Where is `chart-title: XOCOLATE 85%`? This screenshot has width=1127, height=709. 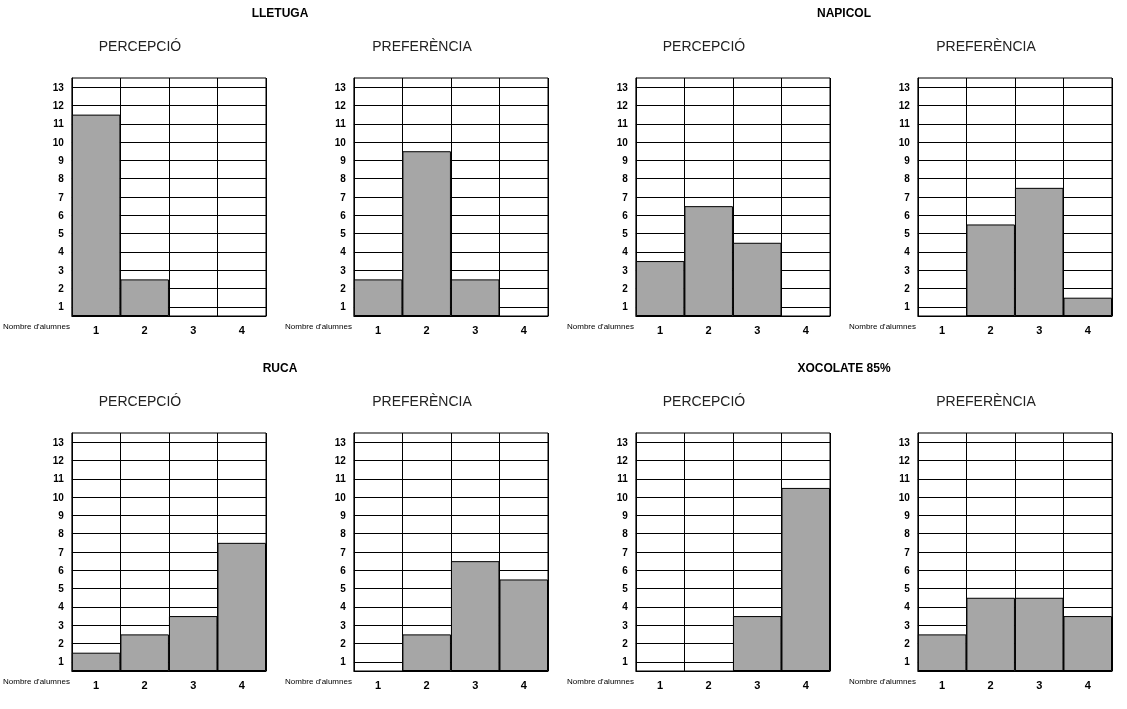
chart-title: XOCOLATE 85% is located at coordinates (844, 368).